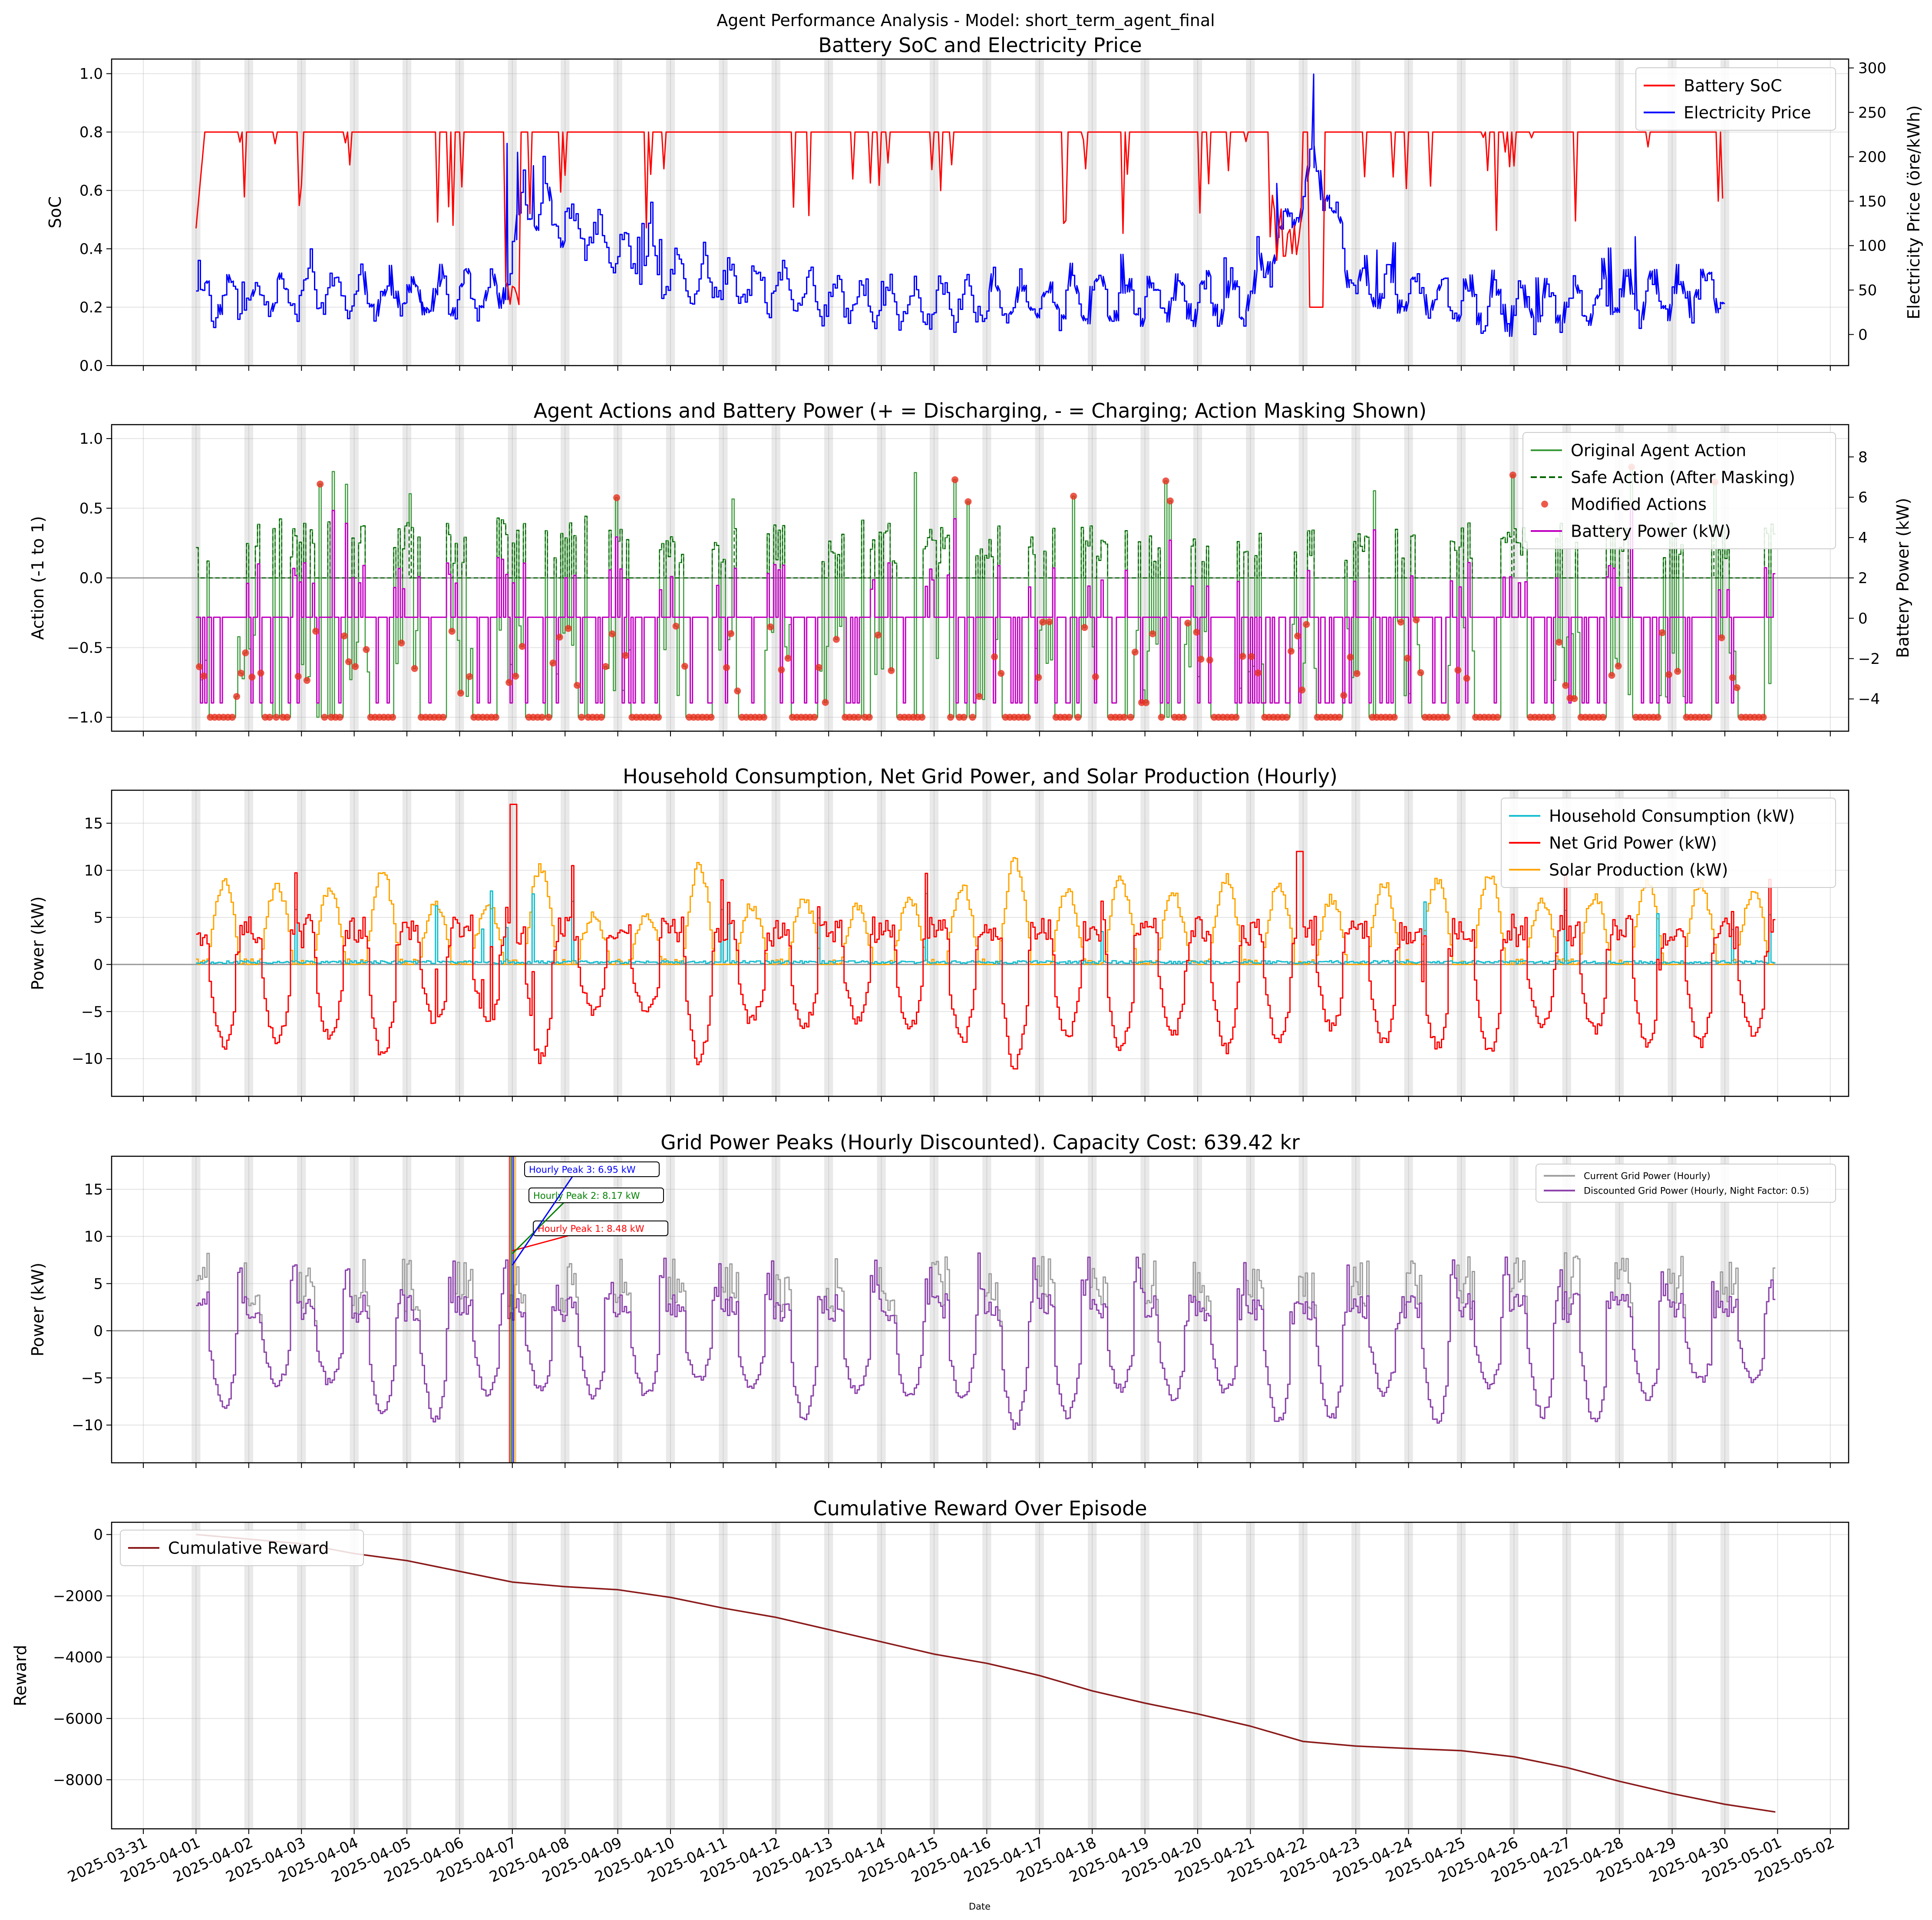 The image size is (1932, 1920). Describe the element at coordinates (91, 439) in the screenshot. I see `y-tick-label: 1.0` at that location.